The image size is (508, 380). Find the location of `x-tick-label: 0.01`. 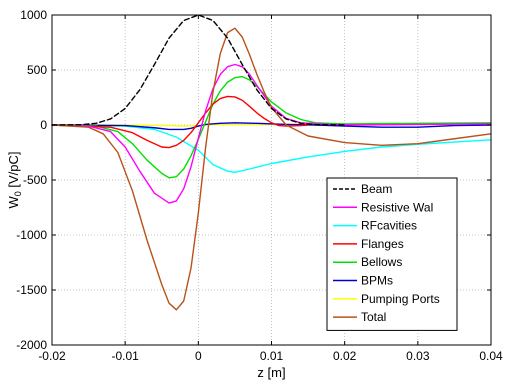

x-tick-label: 0.01 is located at coordinates (272, 356).